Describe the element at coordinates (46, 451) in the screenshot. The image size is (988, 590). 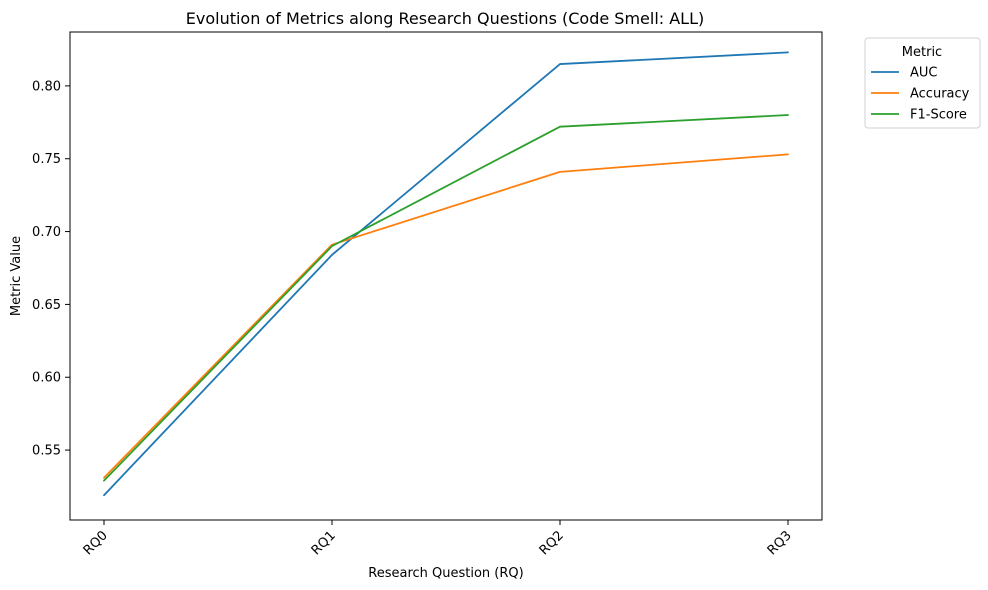
I see `y-tick-label: 0.55` at that location.